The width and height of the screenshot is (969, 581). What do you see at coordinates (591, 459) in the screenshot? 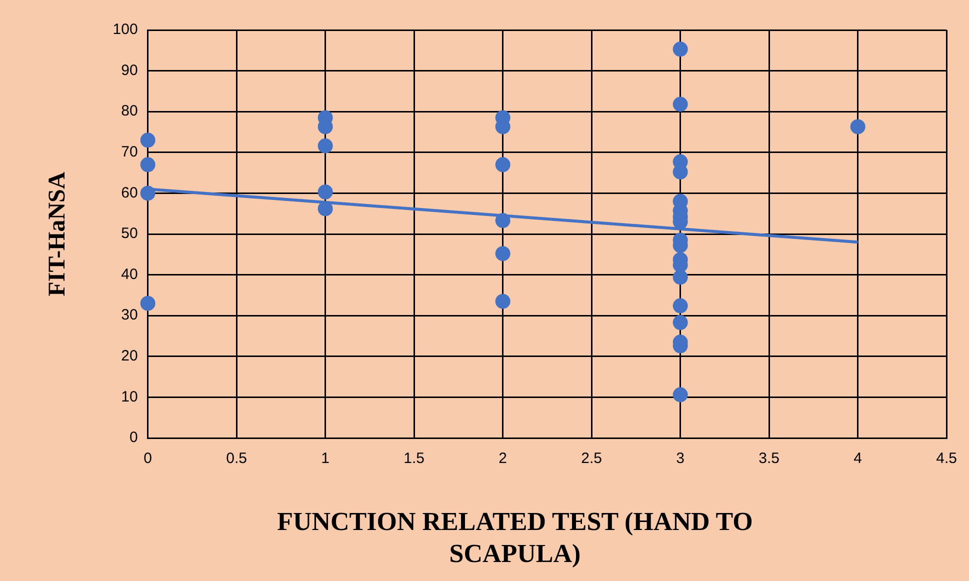
I see `x-tick-label: 2.5` at bounding box center [591, 459].